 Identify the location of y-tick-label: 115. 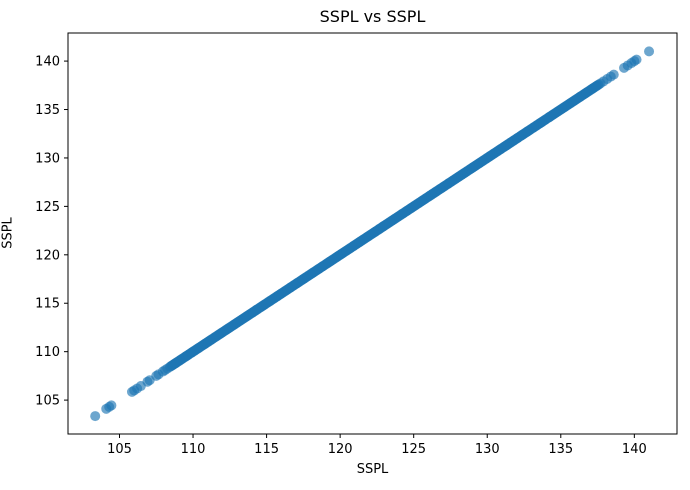
(47, 304).